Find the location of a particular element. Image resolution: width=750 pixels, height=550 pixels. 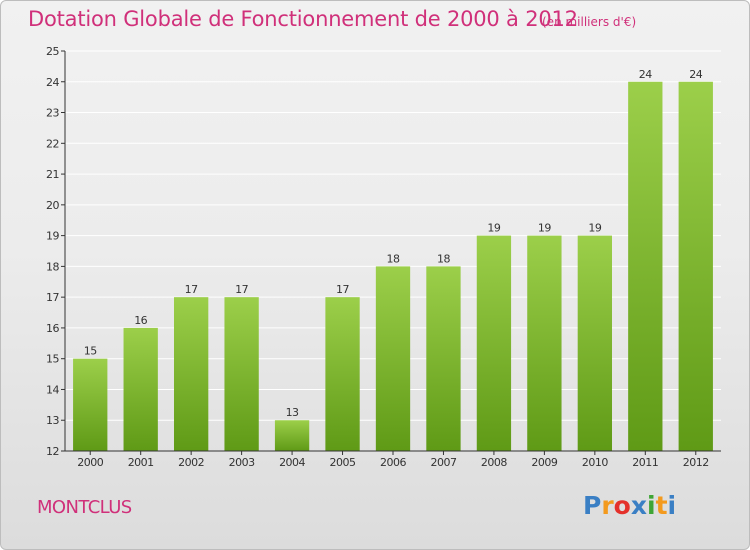

y-tick-label: 24 is located at coordinates (52, 82).